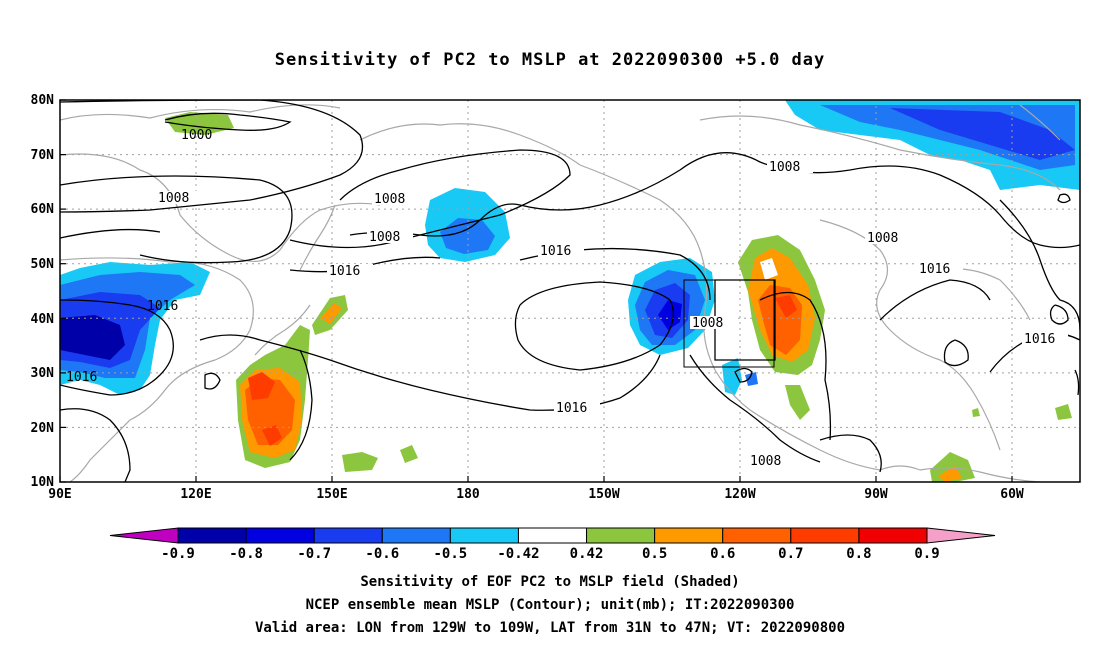 This screenshot has height=650, width=1100. I want to click on lon-label: 60W, so click(1012, 494).